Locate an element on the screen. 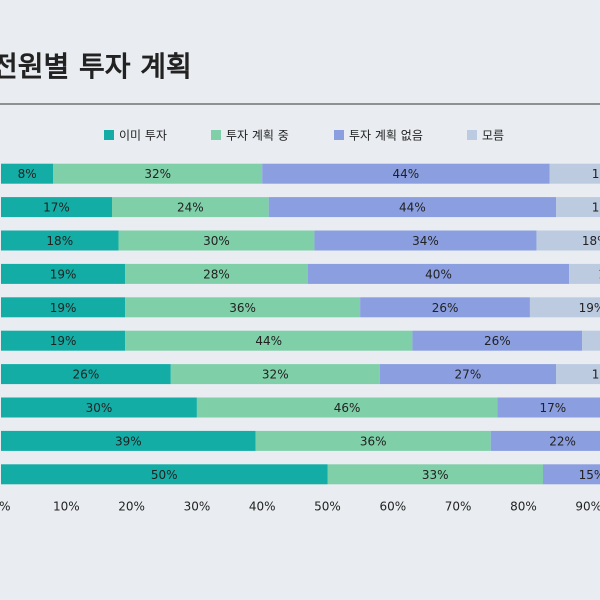 The height and width of the screenshot is (600, 600). data-label: 27% is located at coordinates (468, 375).